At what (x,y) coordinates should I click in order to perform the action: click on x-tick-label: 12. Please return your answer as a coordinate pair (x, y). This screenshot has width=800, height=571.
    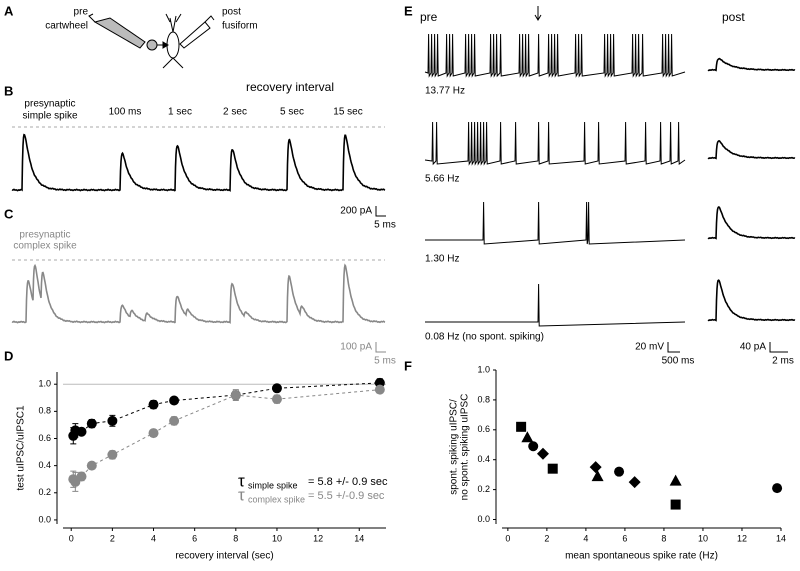
    Looking at the image, I should click on (742, 538).